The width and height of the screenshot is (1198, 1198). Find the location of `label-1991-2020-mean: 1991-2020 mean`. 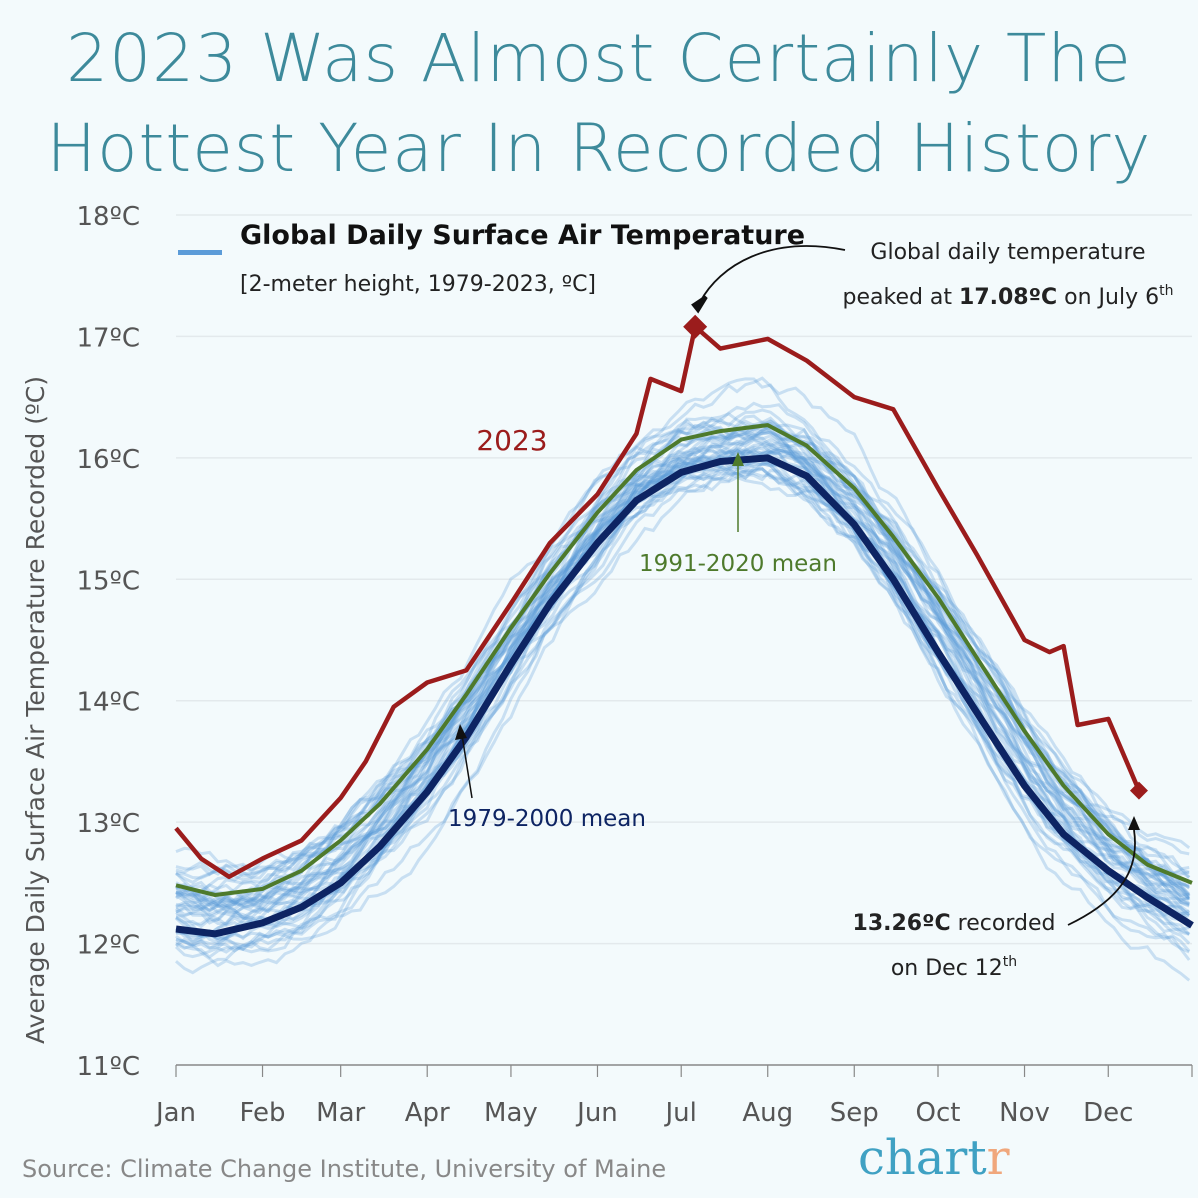

label-1991-2020-mean: 1991-2020 mean is located at coordinates (738, 564).